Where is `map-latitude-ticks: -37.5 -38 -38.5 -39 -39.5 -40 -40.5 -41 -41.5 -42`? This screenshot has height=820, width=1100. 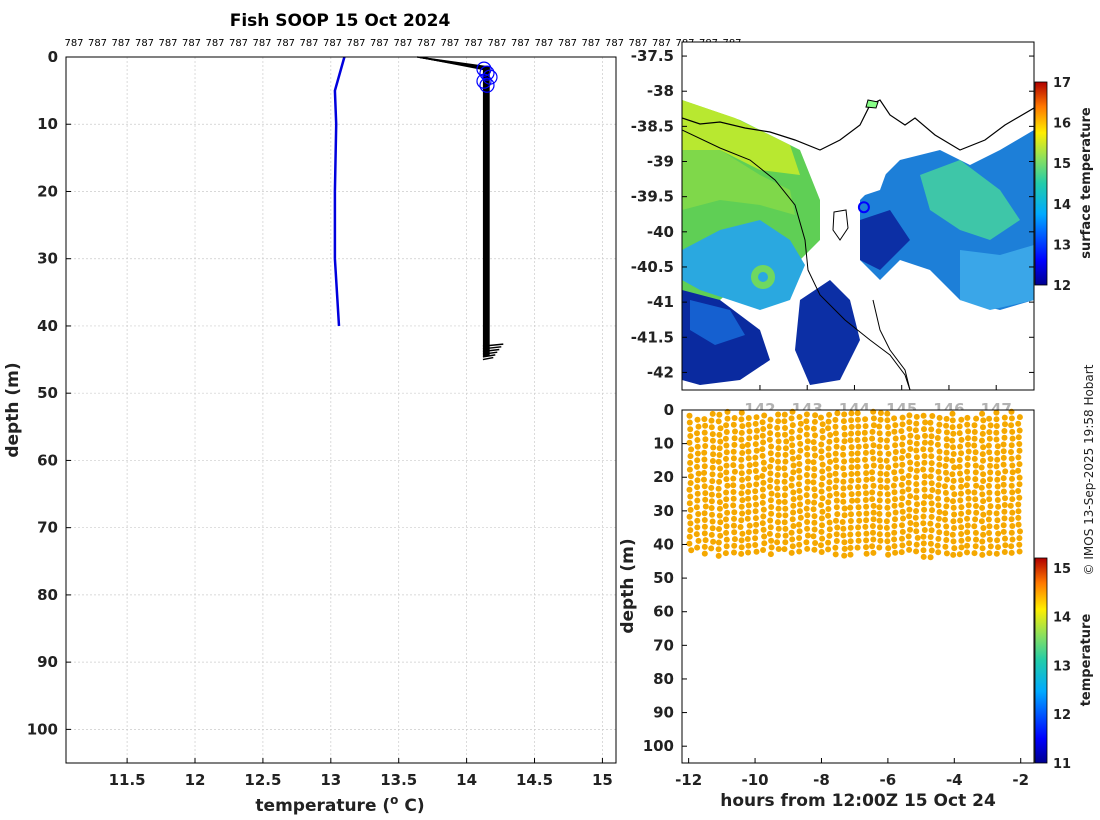
map-latitude-ticks: -37.5 -38 -38.5 -39 -39.5 -40 -40.5 -41 -41.5 -42 is located at coordinates (832, 214).